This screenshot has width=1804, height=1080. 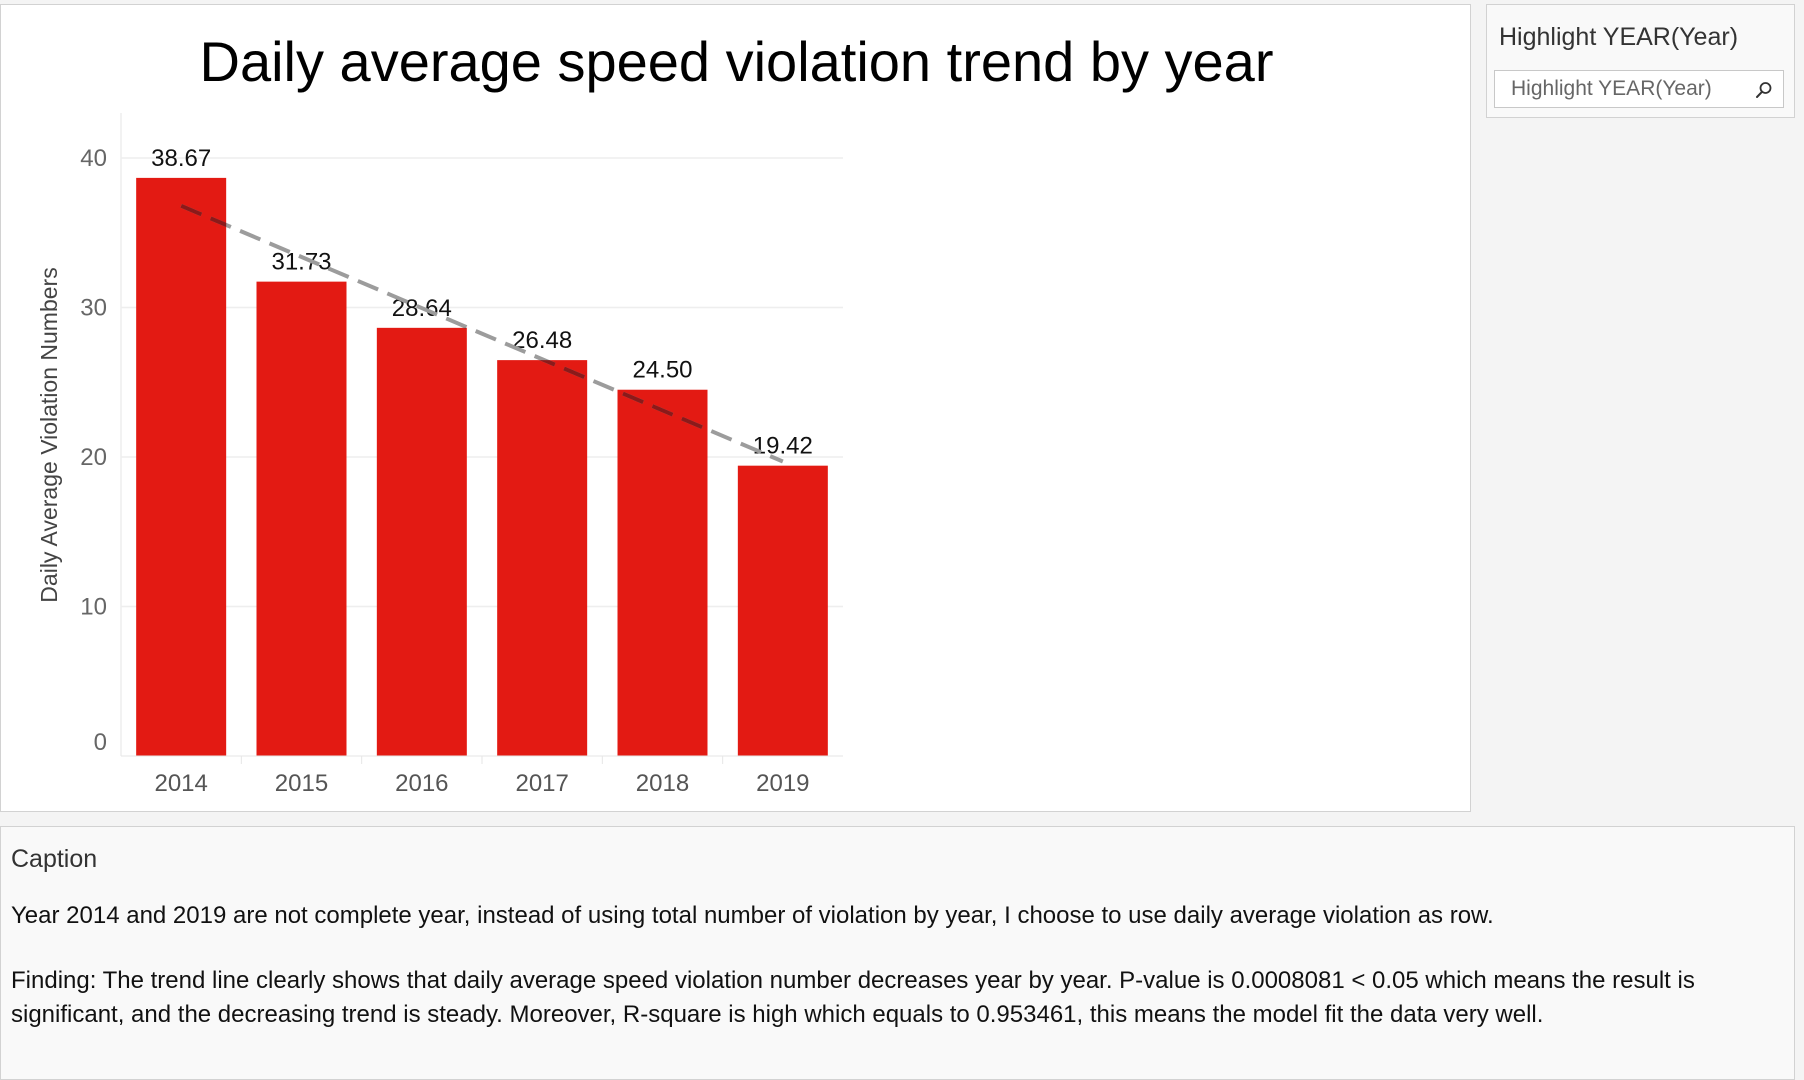 What do you see at coordinates (421, 783) in the screenshot?
I see `x-tick-label-2016: 2016` at bounding box center [421, 783].